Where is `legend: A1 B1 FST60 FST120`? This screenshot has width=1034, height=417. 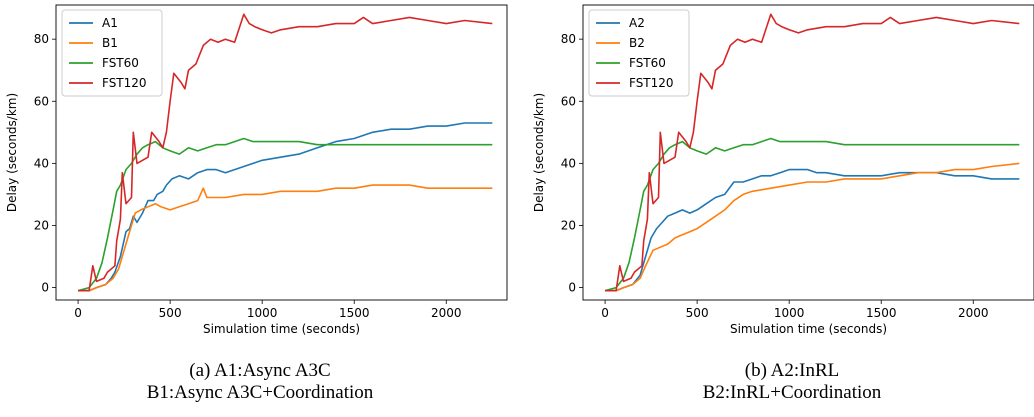 legend: A1 B1 FST60 FST120 is located at coordinates (112, 53).